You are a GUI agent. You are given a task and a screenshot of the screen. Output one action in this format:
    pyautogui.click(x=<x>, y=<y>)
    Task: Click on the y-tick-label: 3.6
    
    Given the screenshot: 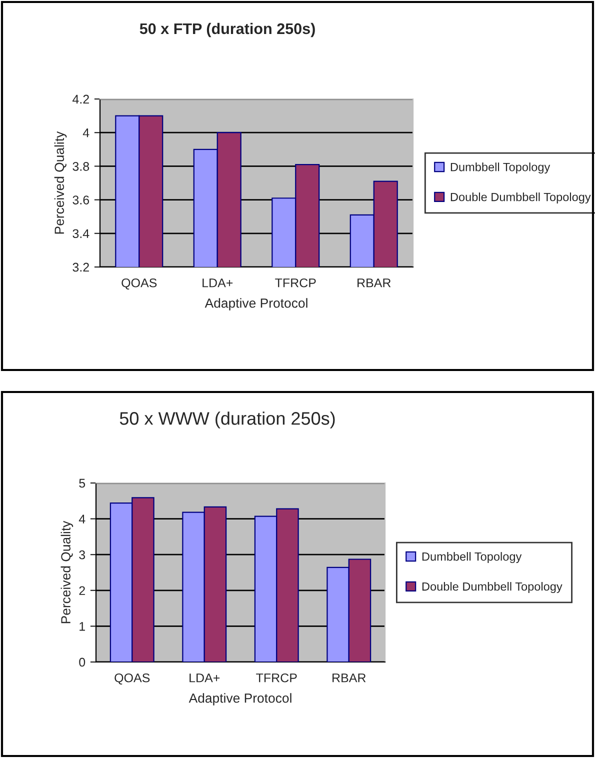 What is the action you would take?
    pyautogui.click(x=81, y=200)
    